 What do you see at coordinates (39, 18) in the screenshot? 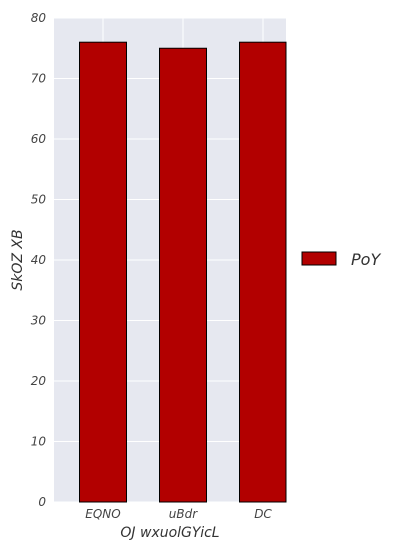
I see `y-tick-label: 80` at bounding box center [39, 18].